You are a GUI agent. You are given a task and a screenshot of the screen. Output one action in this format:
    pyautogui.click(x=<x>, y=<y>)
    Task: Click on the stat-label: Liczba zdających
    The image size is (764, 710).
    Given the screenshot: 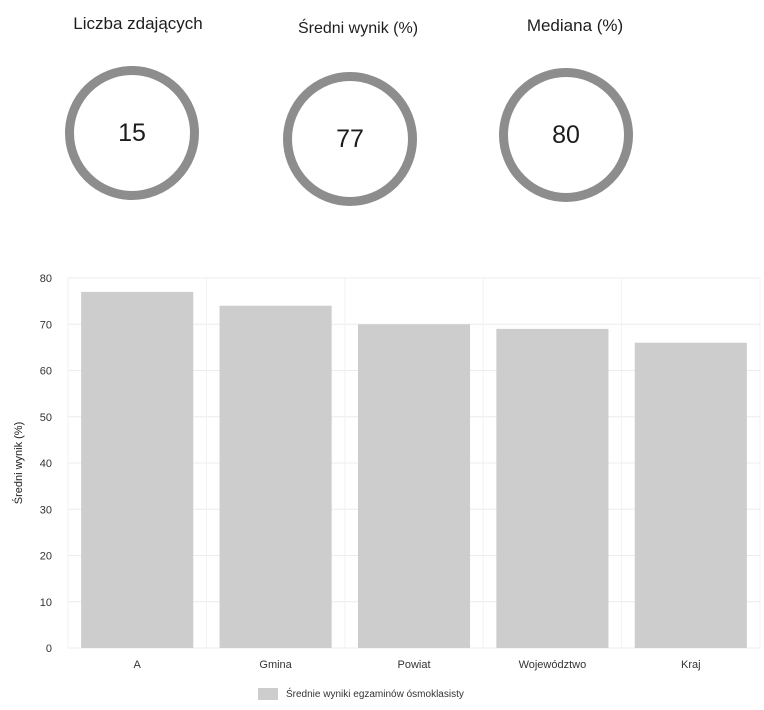 What is the action you would take?
    pyautogui.click(x=138, y=23)
    